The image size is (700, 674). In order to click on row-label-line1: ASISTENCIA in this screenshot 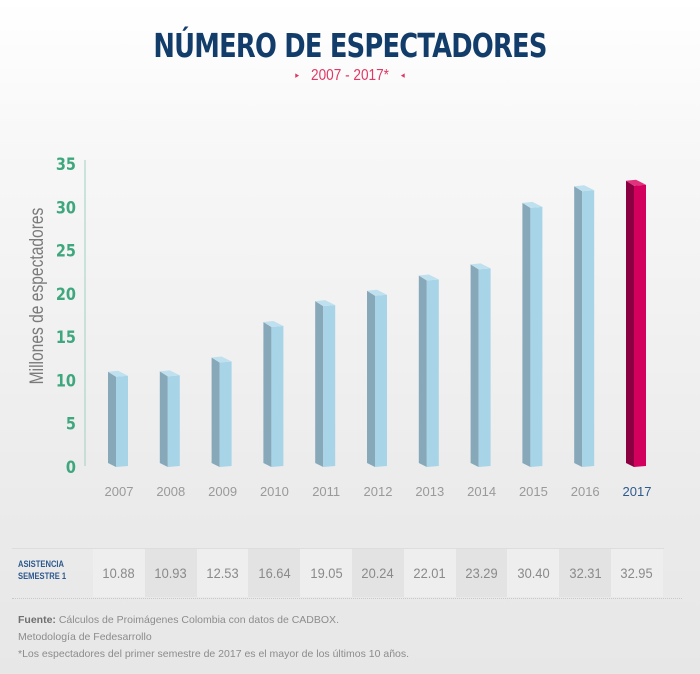, I will do `click(41, 564)`.